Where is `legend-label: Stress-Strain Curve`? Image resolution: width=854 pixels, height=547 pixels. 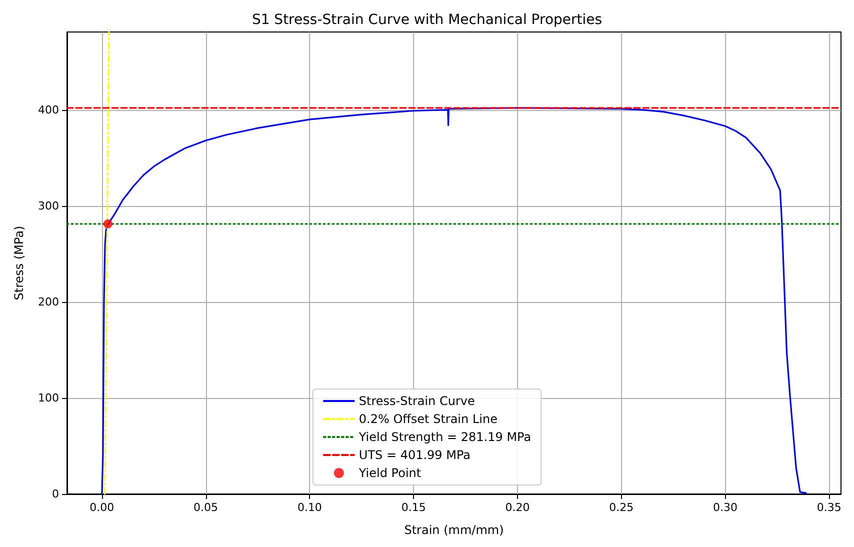 legend-label: Stress-Strain Curve is located at coordinates (416, 401).